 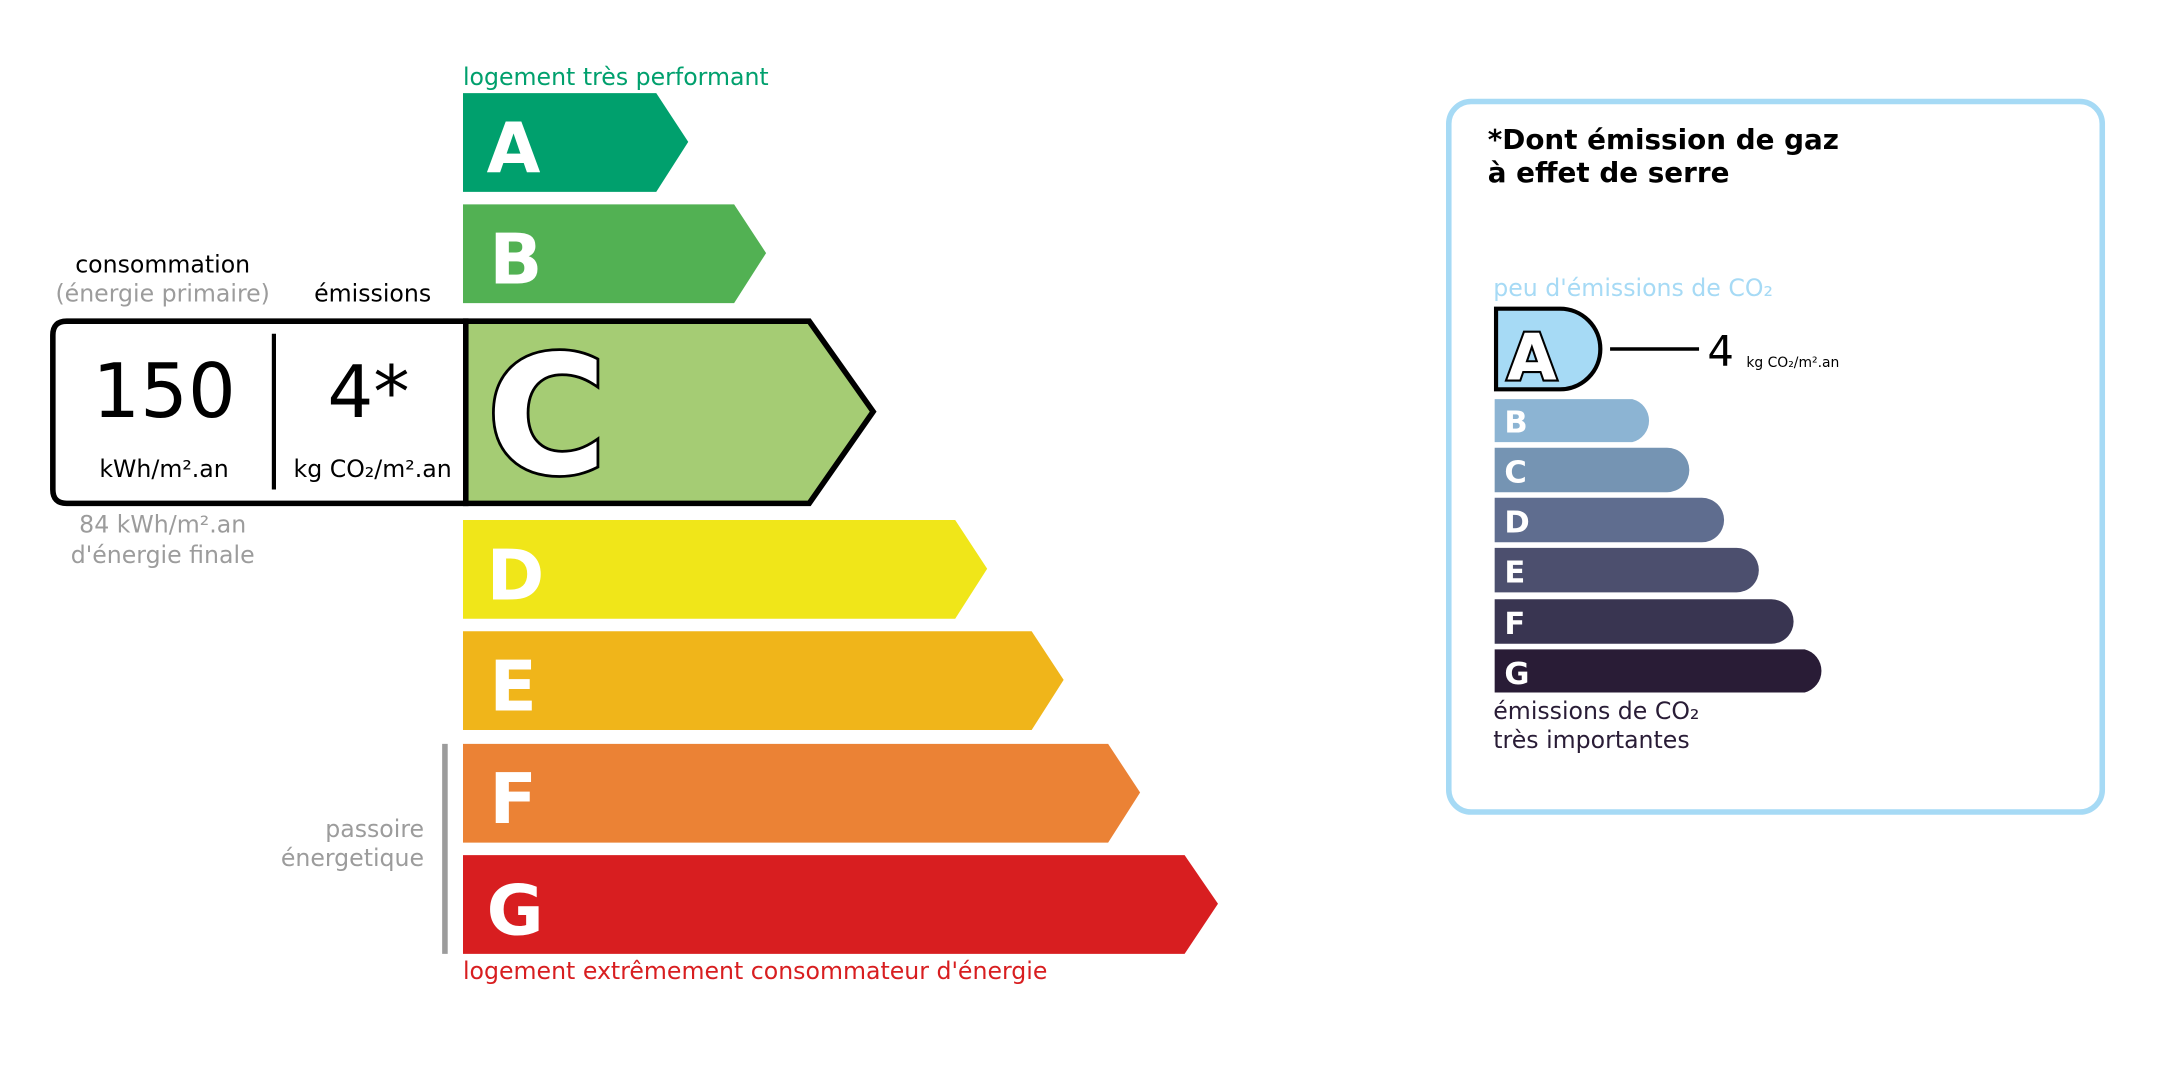 I want to click on energy-class-c, so click(x=669, y=412).